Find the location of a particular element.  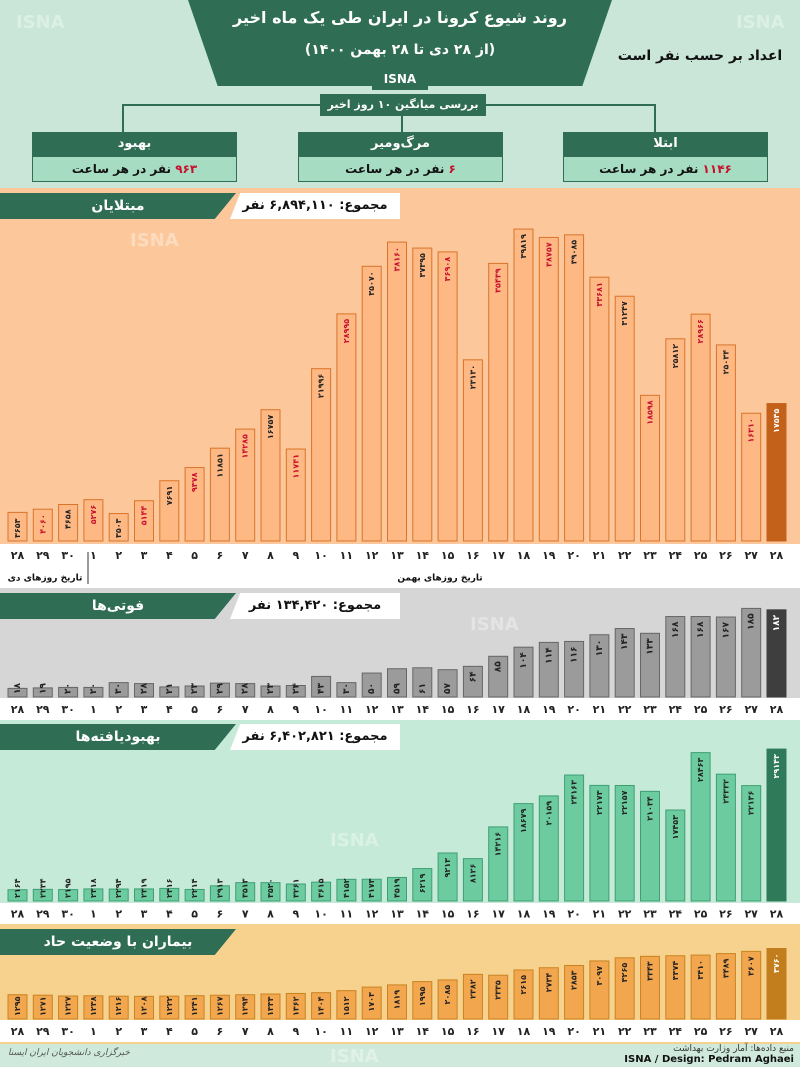

tick-label: ۱۳ is located at coordinates (397, 555).